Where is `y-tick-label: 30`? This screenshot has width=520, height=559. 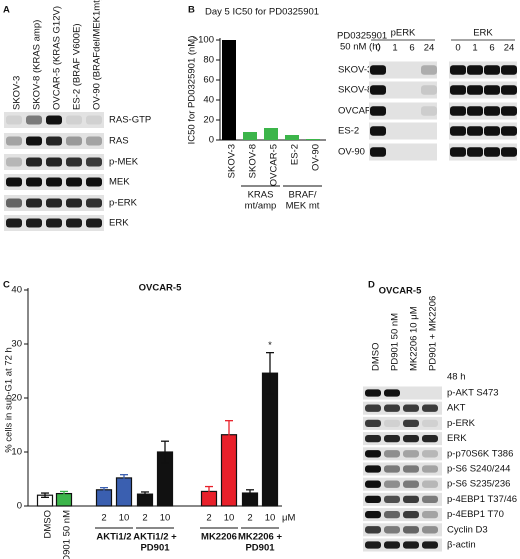 y-tick-label: 30 is located at coordinates (16, 344).